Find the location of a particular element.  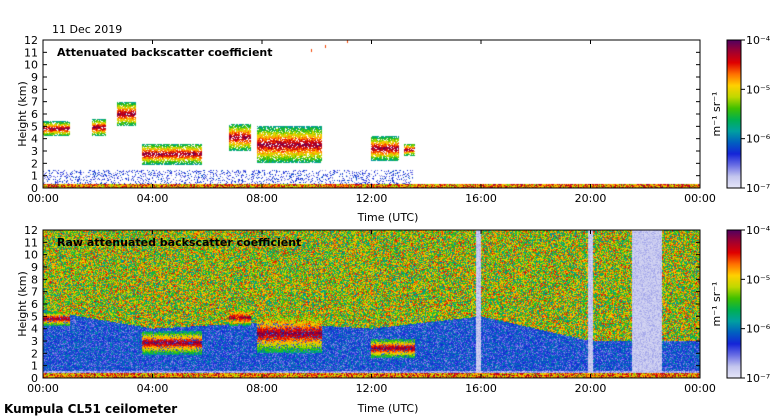

date-label: 11 Dec 2019 is located at coordinates (87, 29).